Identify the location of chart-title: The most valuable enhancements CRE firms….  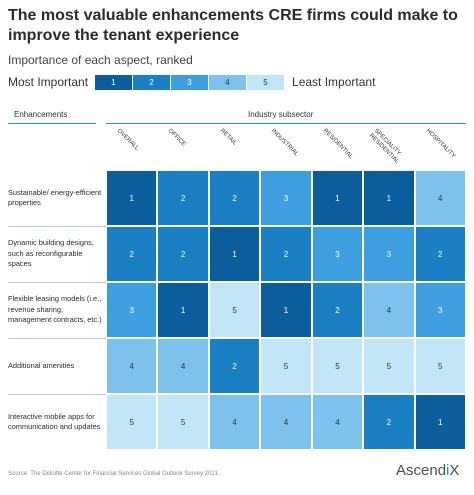
(233, 25).